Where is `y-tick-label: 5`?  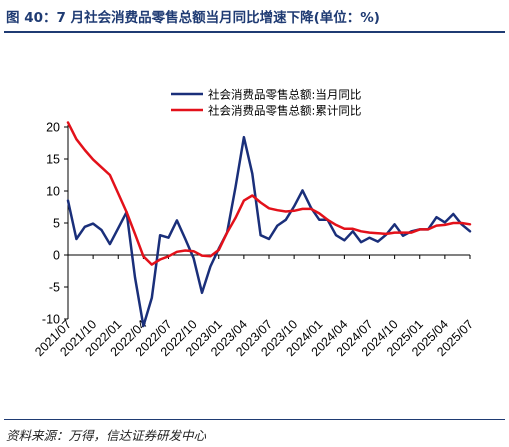
y-tick-label: 5 is located at coordinates (56, 224).